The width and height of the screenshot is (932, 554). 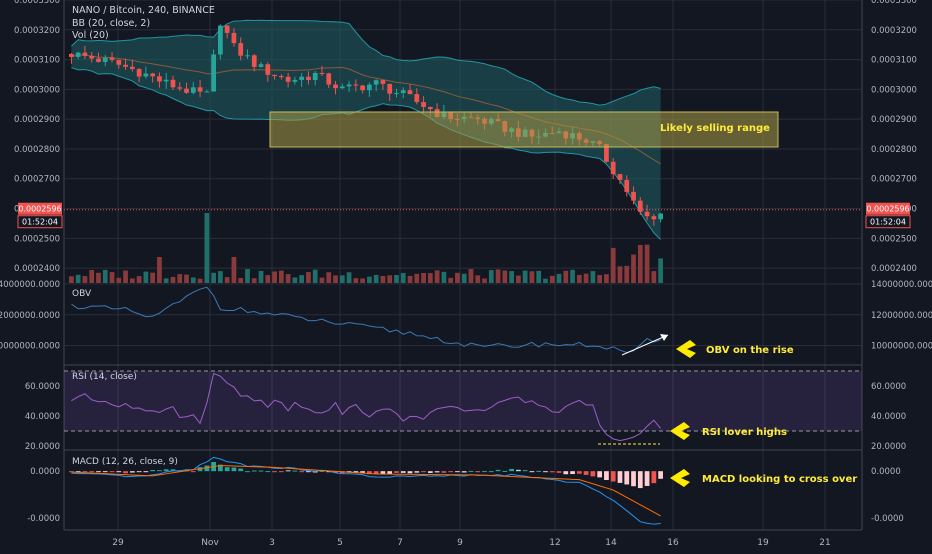 I want to click on y-tick-label-left: 0.0003300, so click(x=37, y=3).